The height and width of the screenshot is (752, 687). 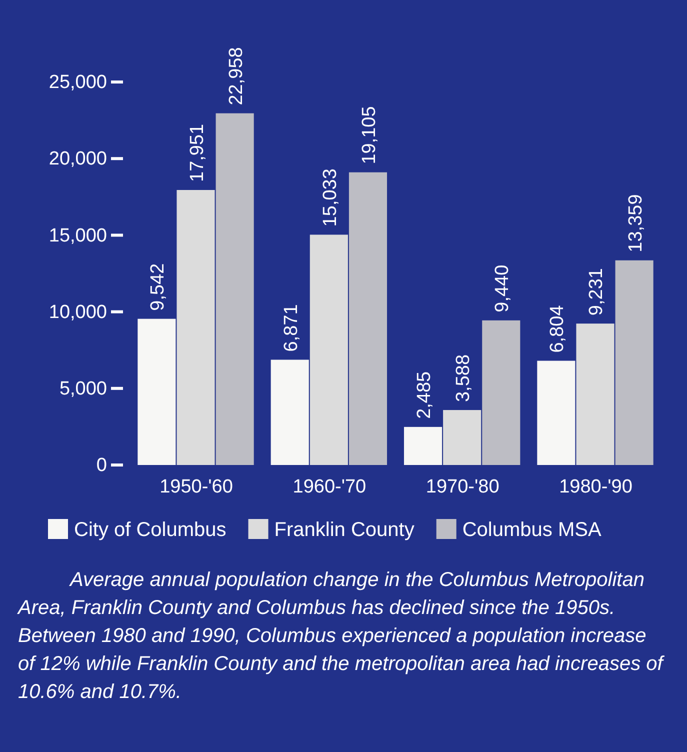 What do you see at coordinates (197, 153) in the screenshot?
I see `data-label: 17,951` at bounding box center [197, 153].